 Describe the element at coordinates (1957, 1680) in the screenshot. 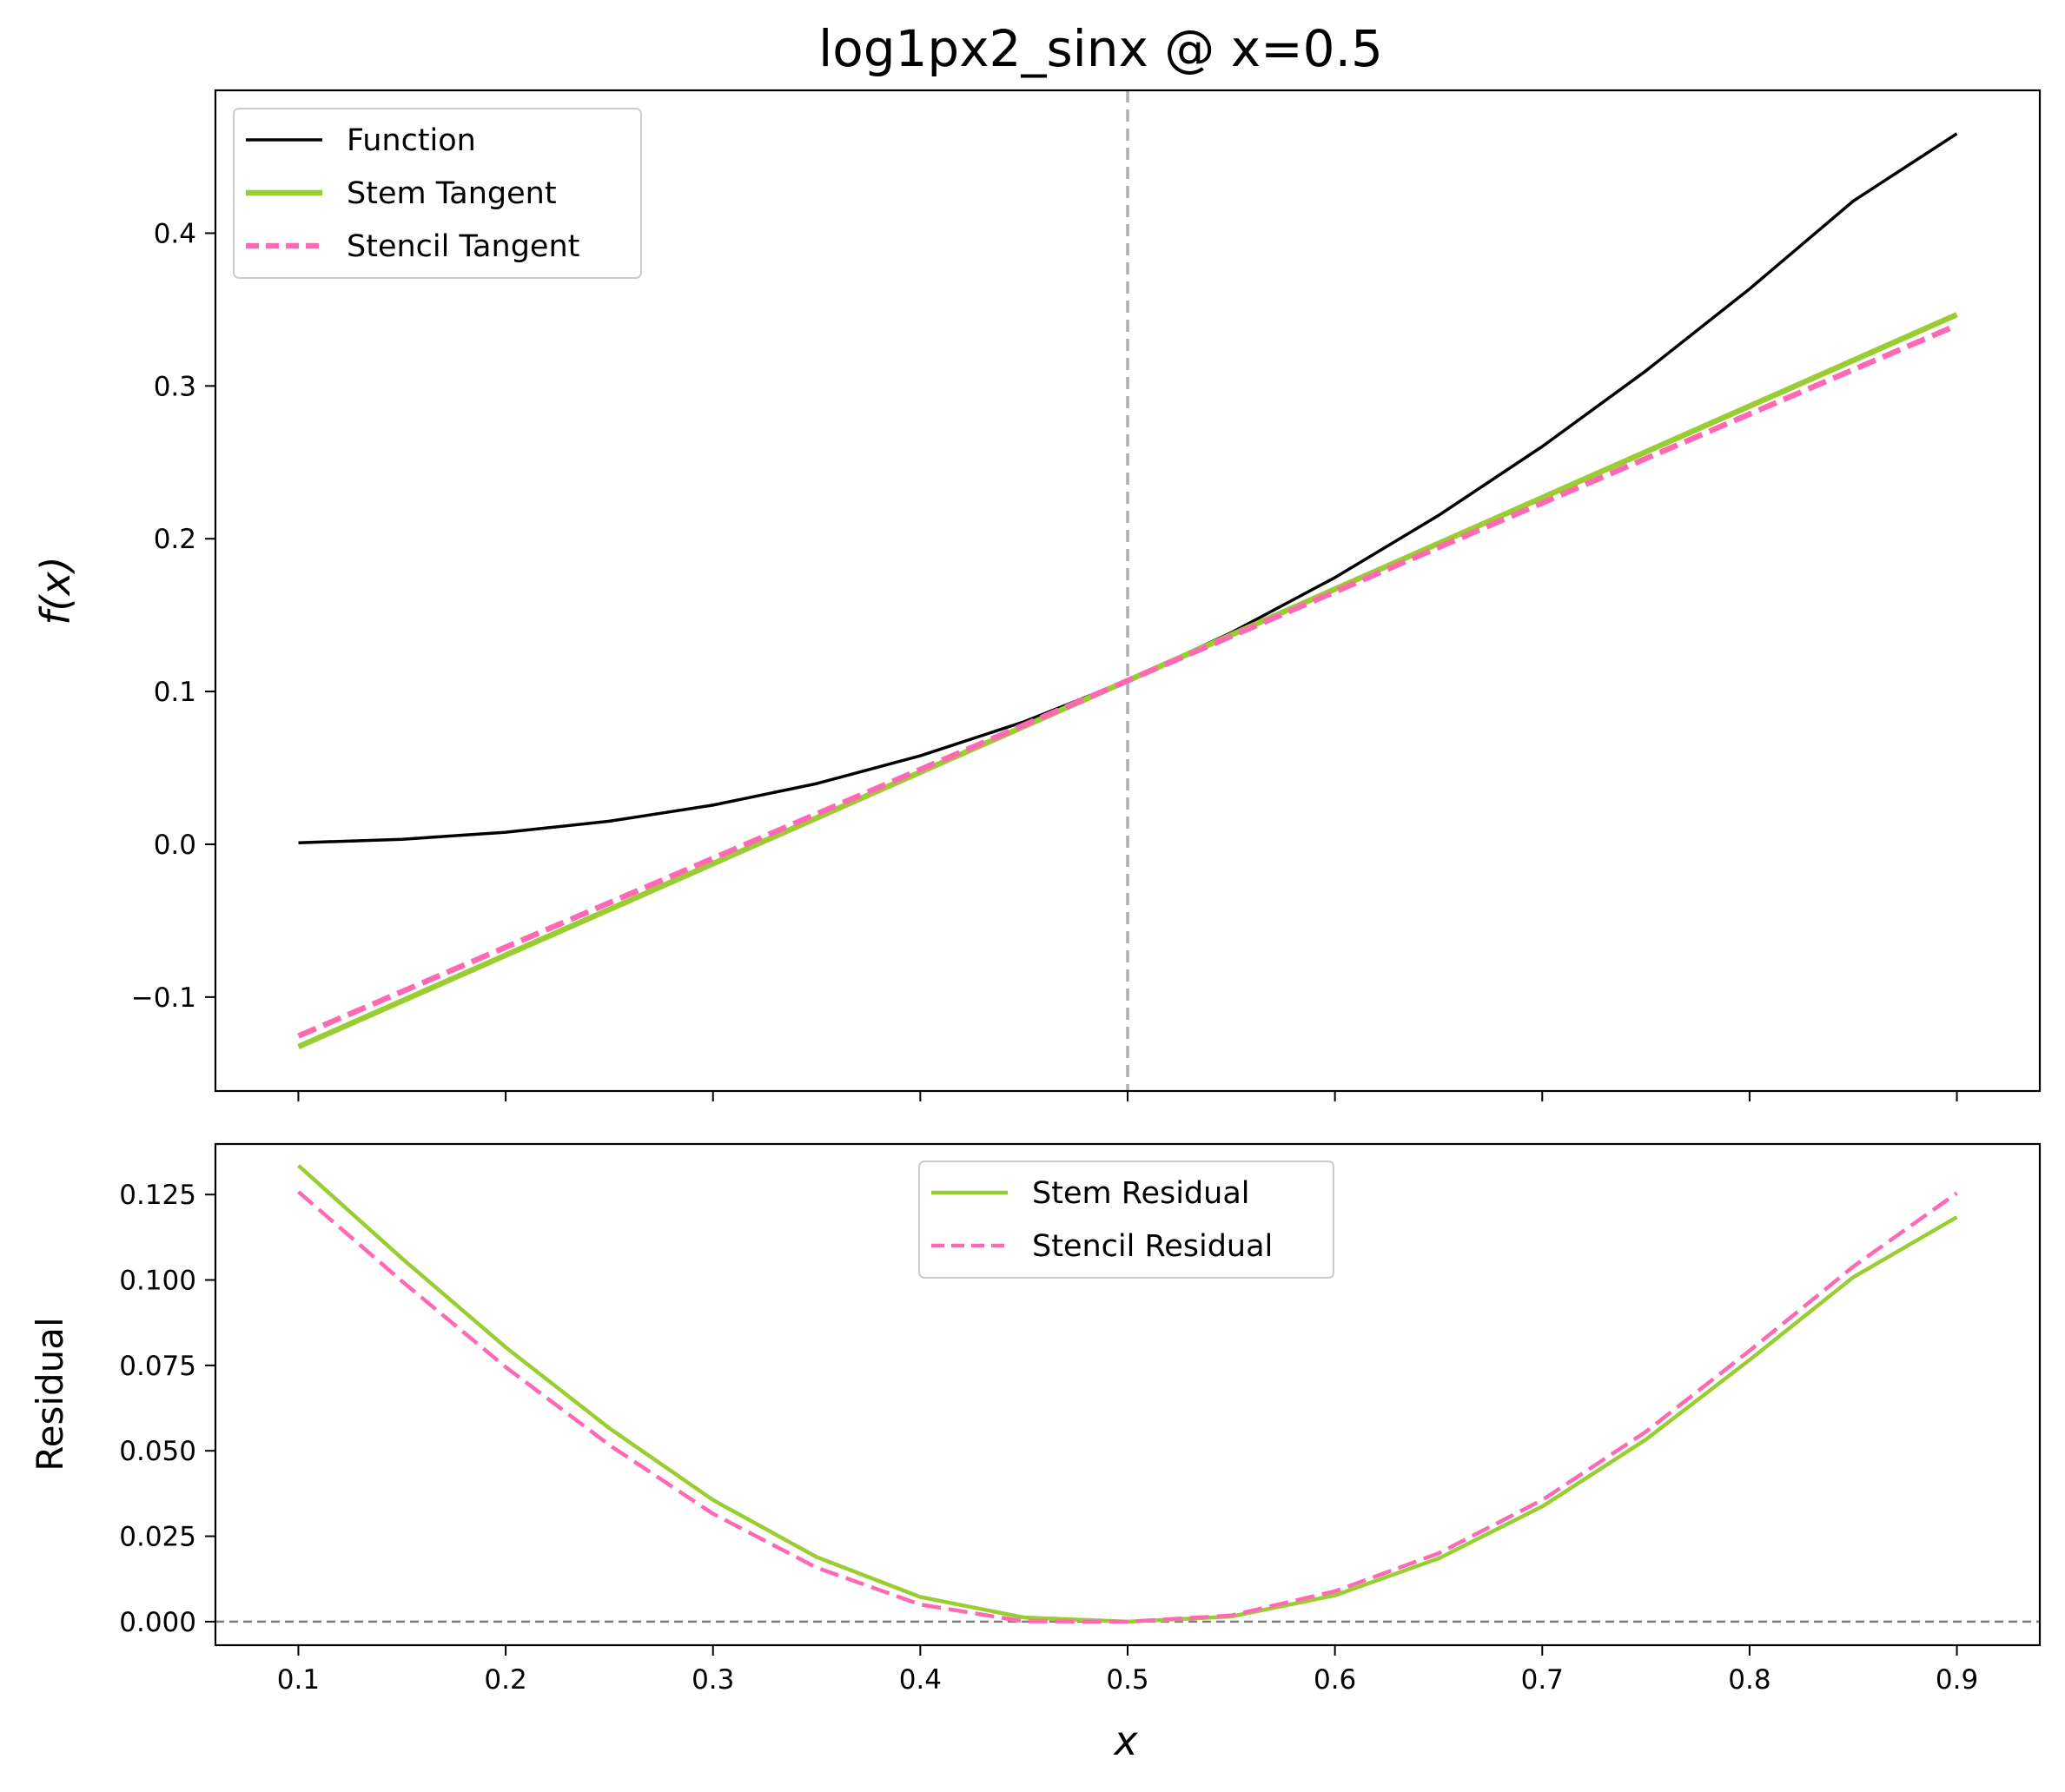

I see `bottom-x-tick-label: 0.9` at that location.